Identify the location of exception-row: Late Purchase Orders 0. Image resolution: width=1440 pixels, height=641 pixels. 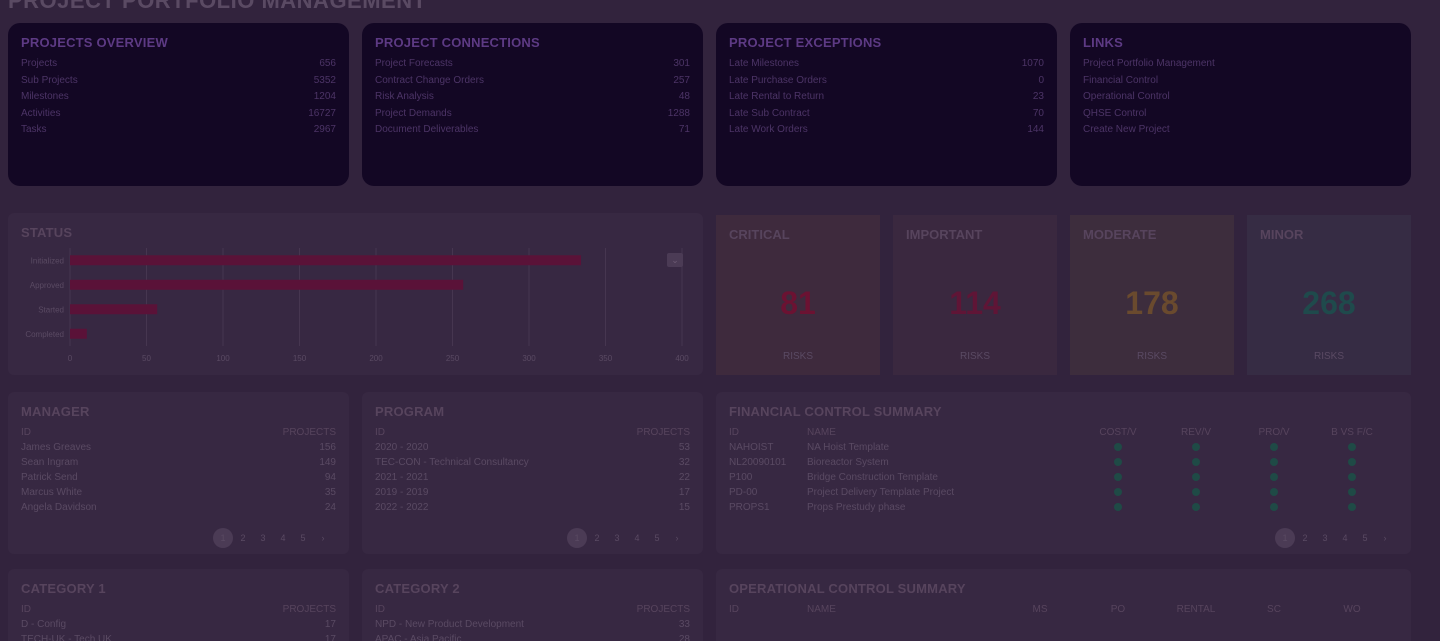
(886, 81).